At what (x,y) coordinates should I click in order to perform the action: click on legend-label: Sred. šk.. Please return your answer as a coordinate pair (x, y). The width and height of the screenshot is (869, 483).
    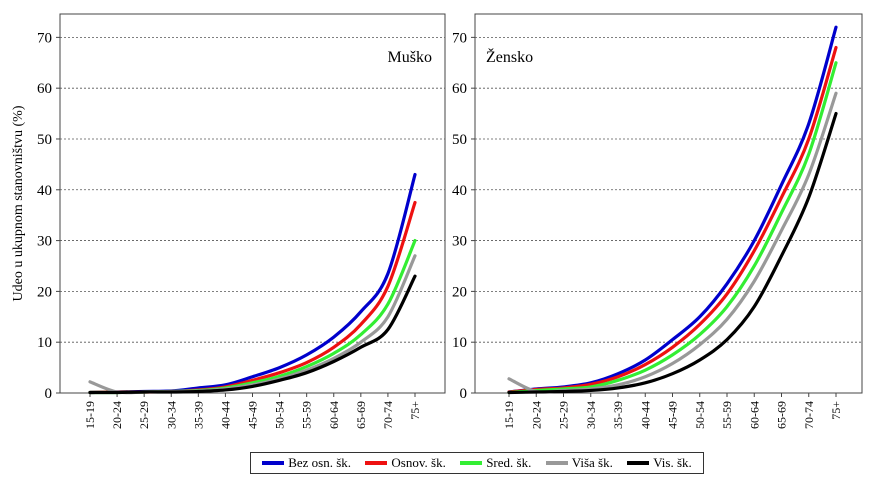
    Looking at the image, I should click on (509, 462).